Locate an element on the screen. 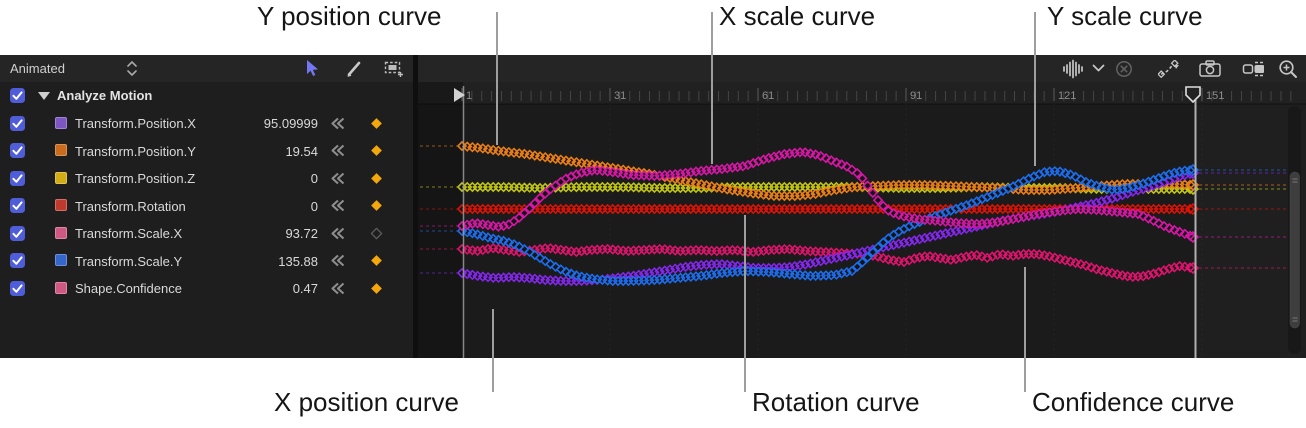 This screenshot has width=1306, height=428. keyframe-editor-toolbar: Animated is located at coordinates (653, 69).